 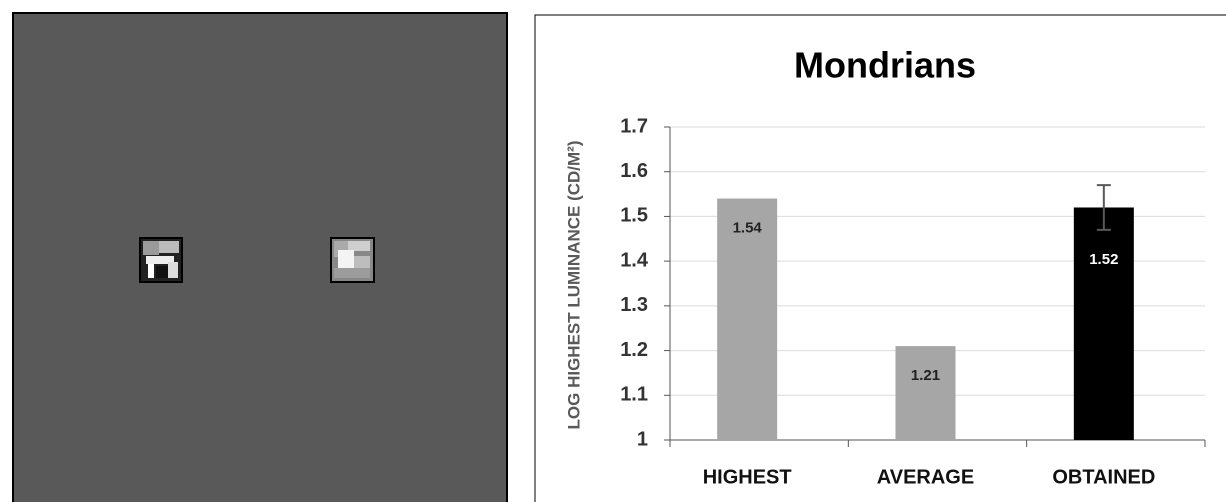 What do you see at coordinates (1103, 259) in the screenshot?
I see `value-label: 1.52` at bounding box center [1103, 259].